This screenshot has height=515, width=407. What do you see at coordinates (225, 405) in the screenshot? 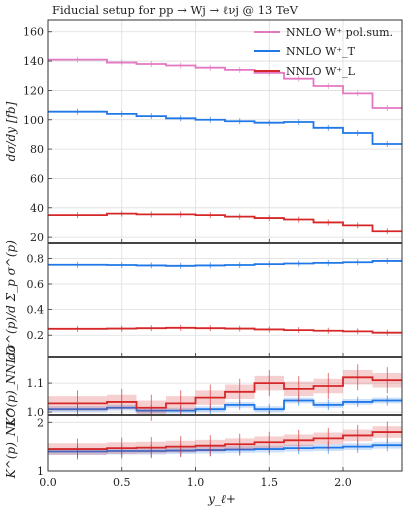
I see `series-knnlo-T` at bounding box center [225, 405].